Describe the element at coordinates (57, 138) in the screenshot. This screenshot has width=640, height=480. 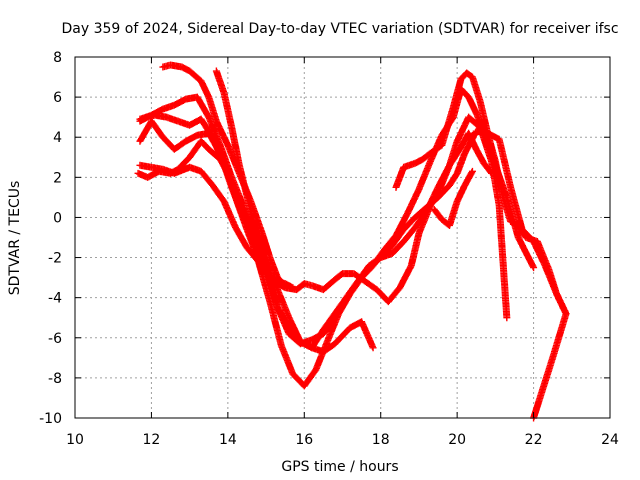
I see `y-tick-label: 4` at that location.